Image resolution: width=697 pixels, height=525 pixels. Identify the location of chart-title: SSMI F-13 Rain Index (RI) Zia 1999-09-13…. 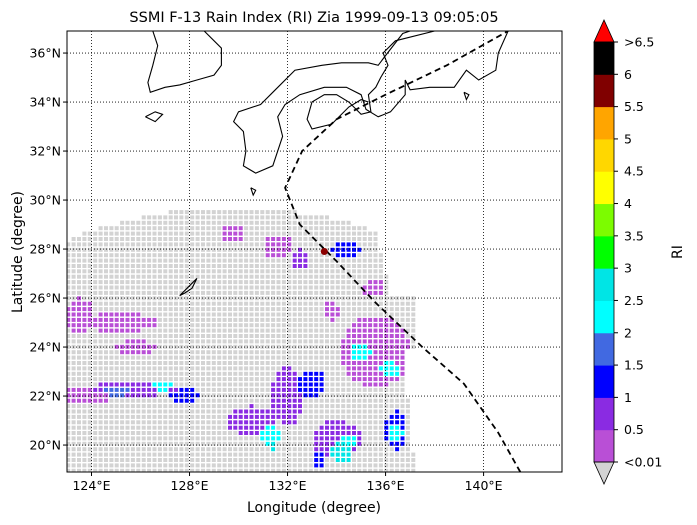
(313, 18).